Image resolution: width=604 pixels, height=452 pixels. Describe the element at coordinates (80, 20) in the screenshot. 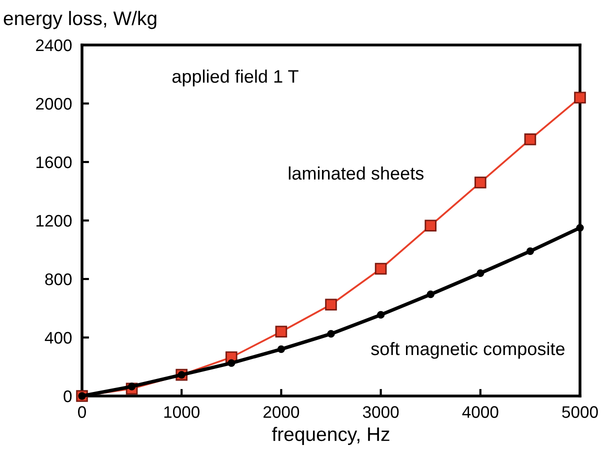

I see `y-axis-title: energy loss, W/kg` at that location.